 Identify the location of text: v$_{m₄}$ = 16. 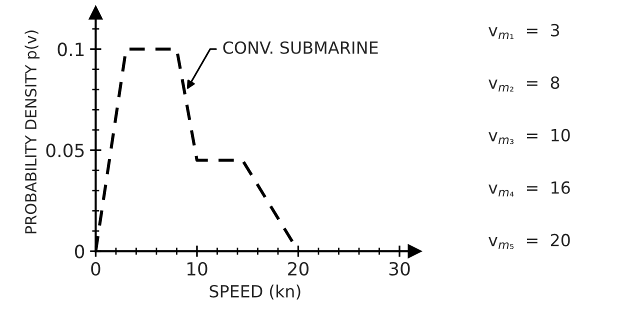
(529, 188).